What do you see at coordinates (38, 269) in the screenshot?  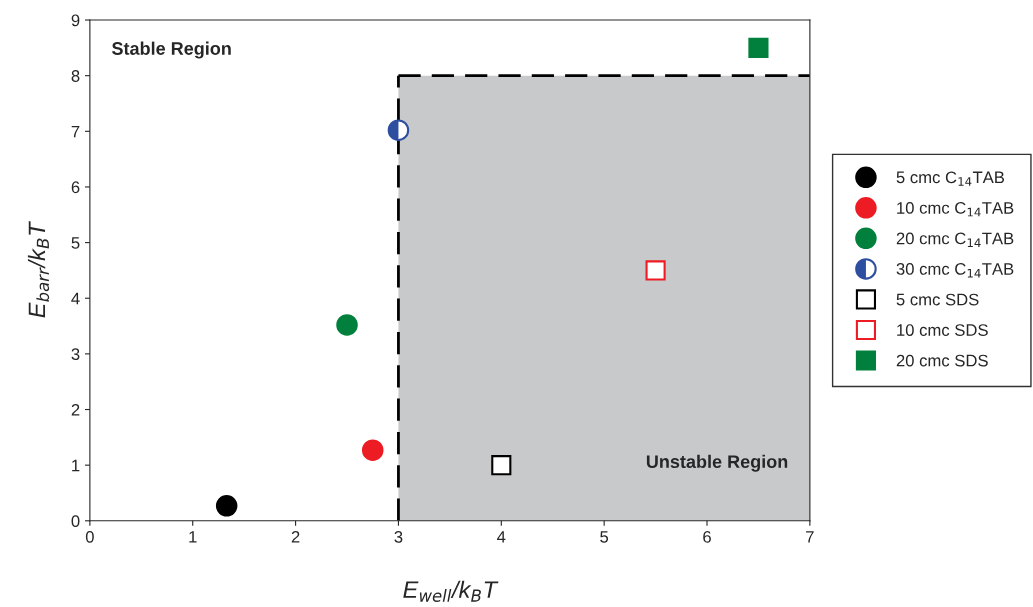 I see `y-axis-title: E$_{barr}$/k$_{B}$T` at bounding box center [38, 269].